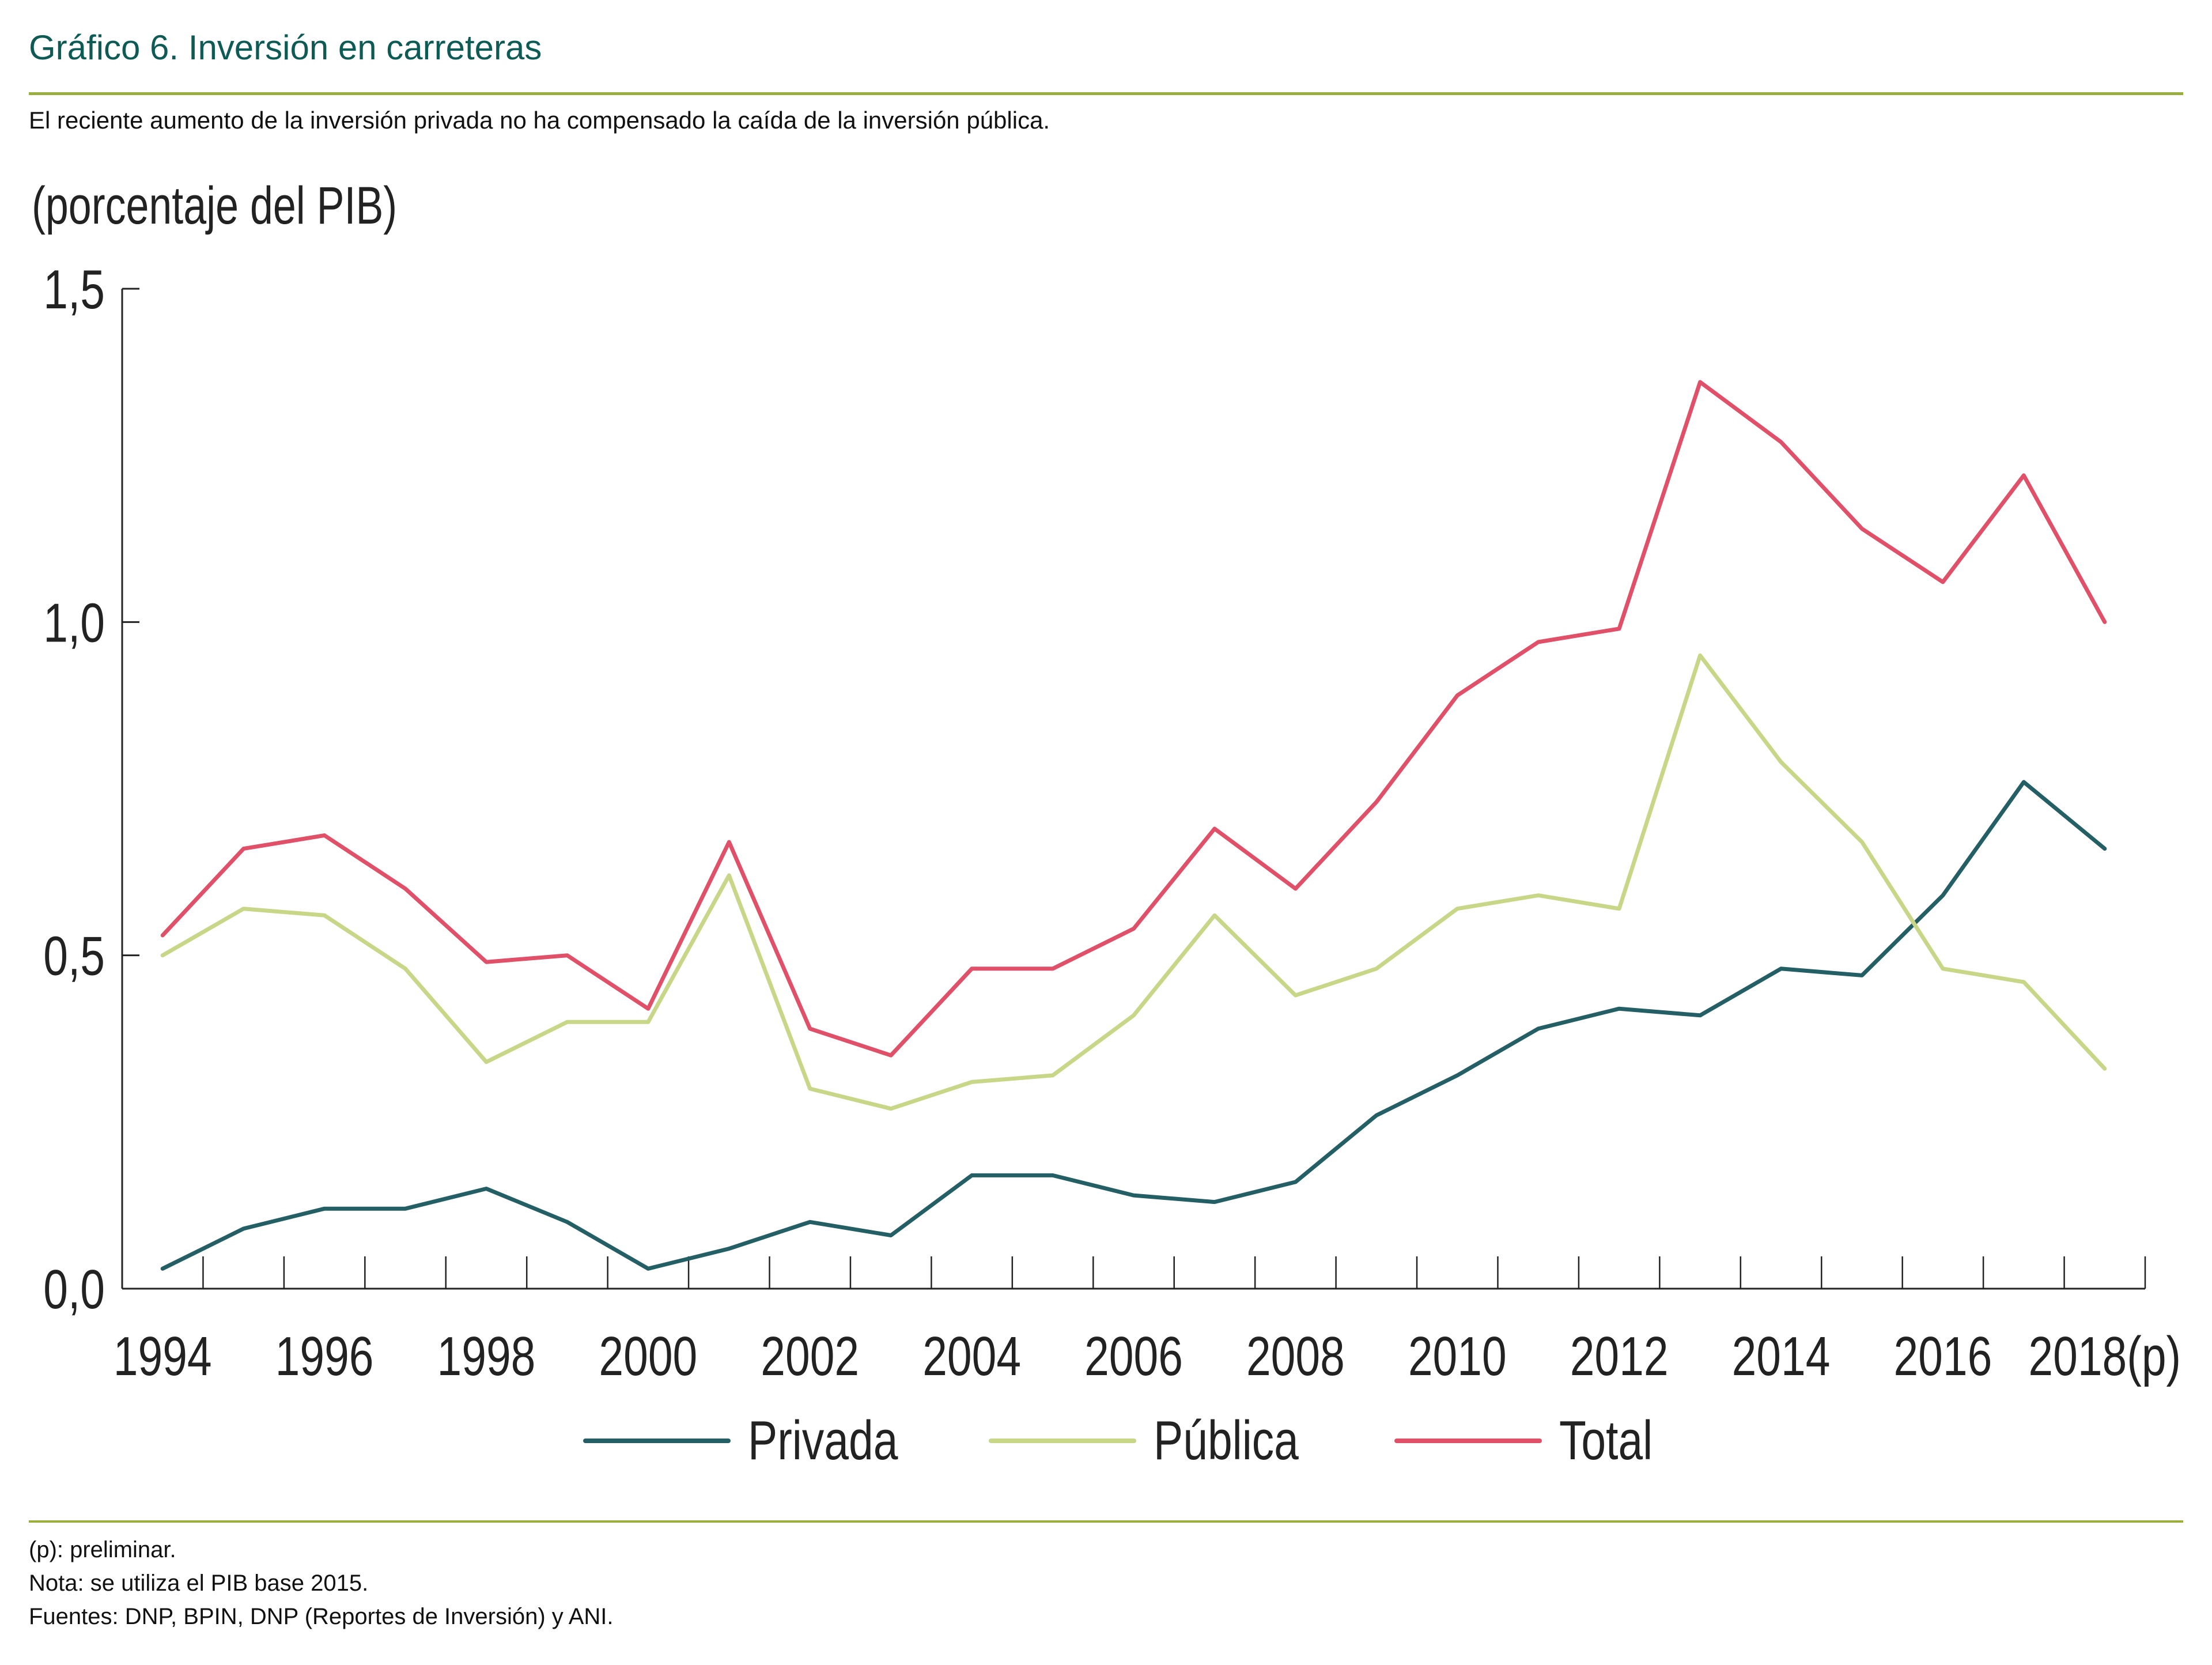 The image size is (2212, 1665). I want to click on y-tick-label: 0,0, so click(74, 1289).